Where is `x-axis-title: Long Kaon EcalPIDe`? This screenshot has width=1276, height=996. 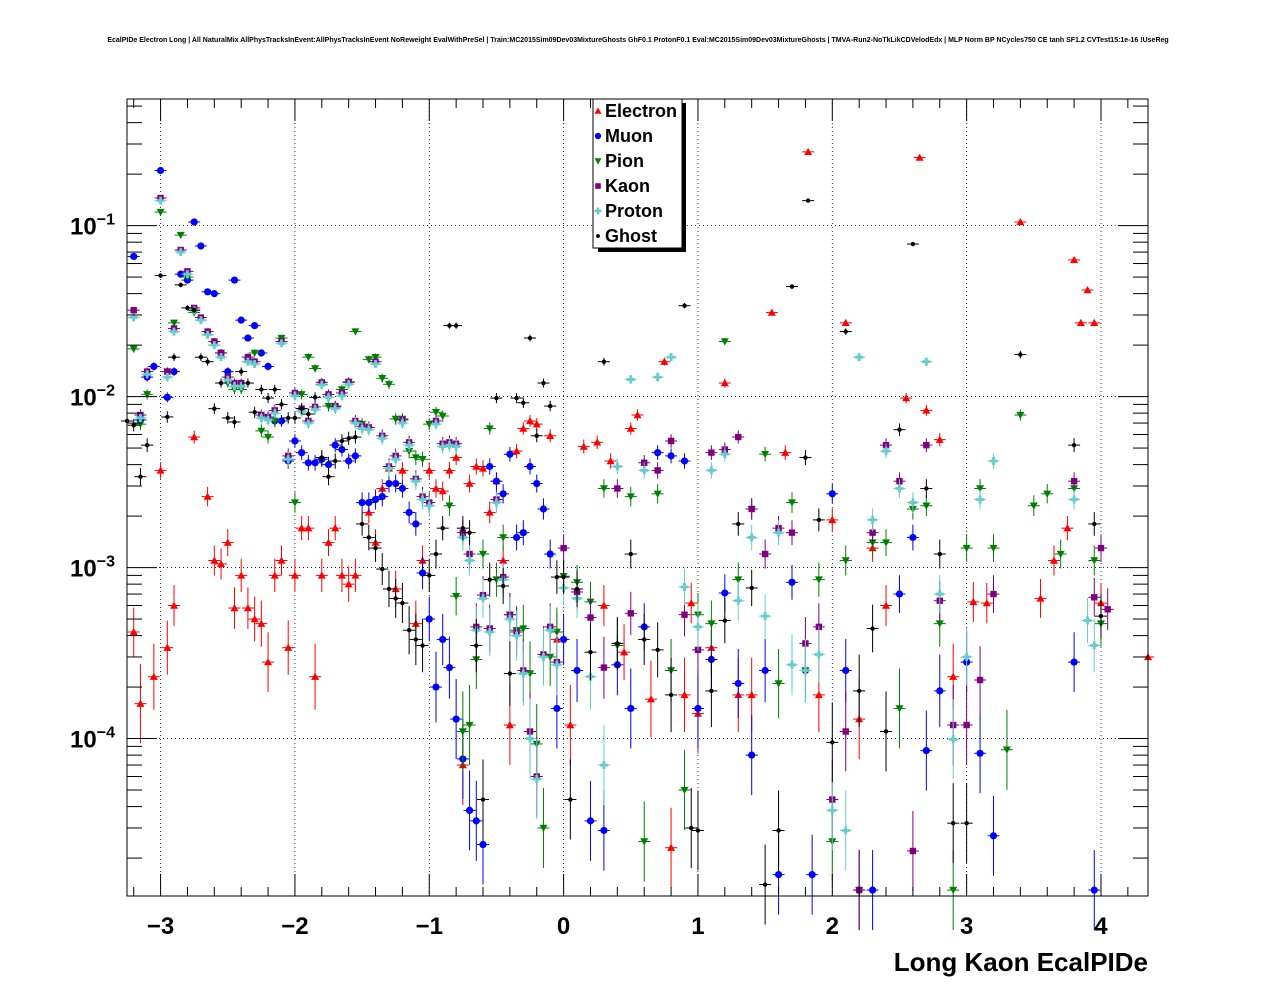
x-axis-title: Long Kaon EcalPIDe is located at coordinates (1021, 962).